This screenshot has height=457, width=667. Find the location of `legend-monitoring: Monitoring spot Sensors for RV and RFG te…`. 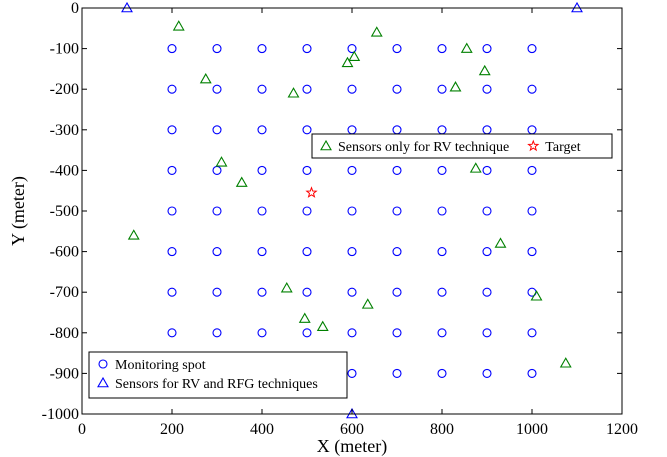

legend-monitoring: Monitoring spot Sensors for RV and RFG te… is located at coordinates (218, 375).